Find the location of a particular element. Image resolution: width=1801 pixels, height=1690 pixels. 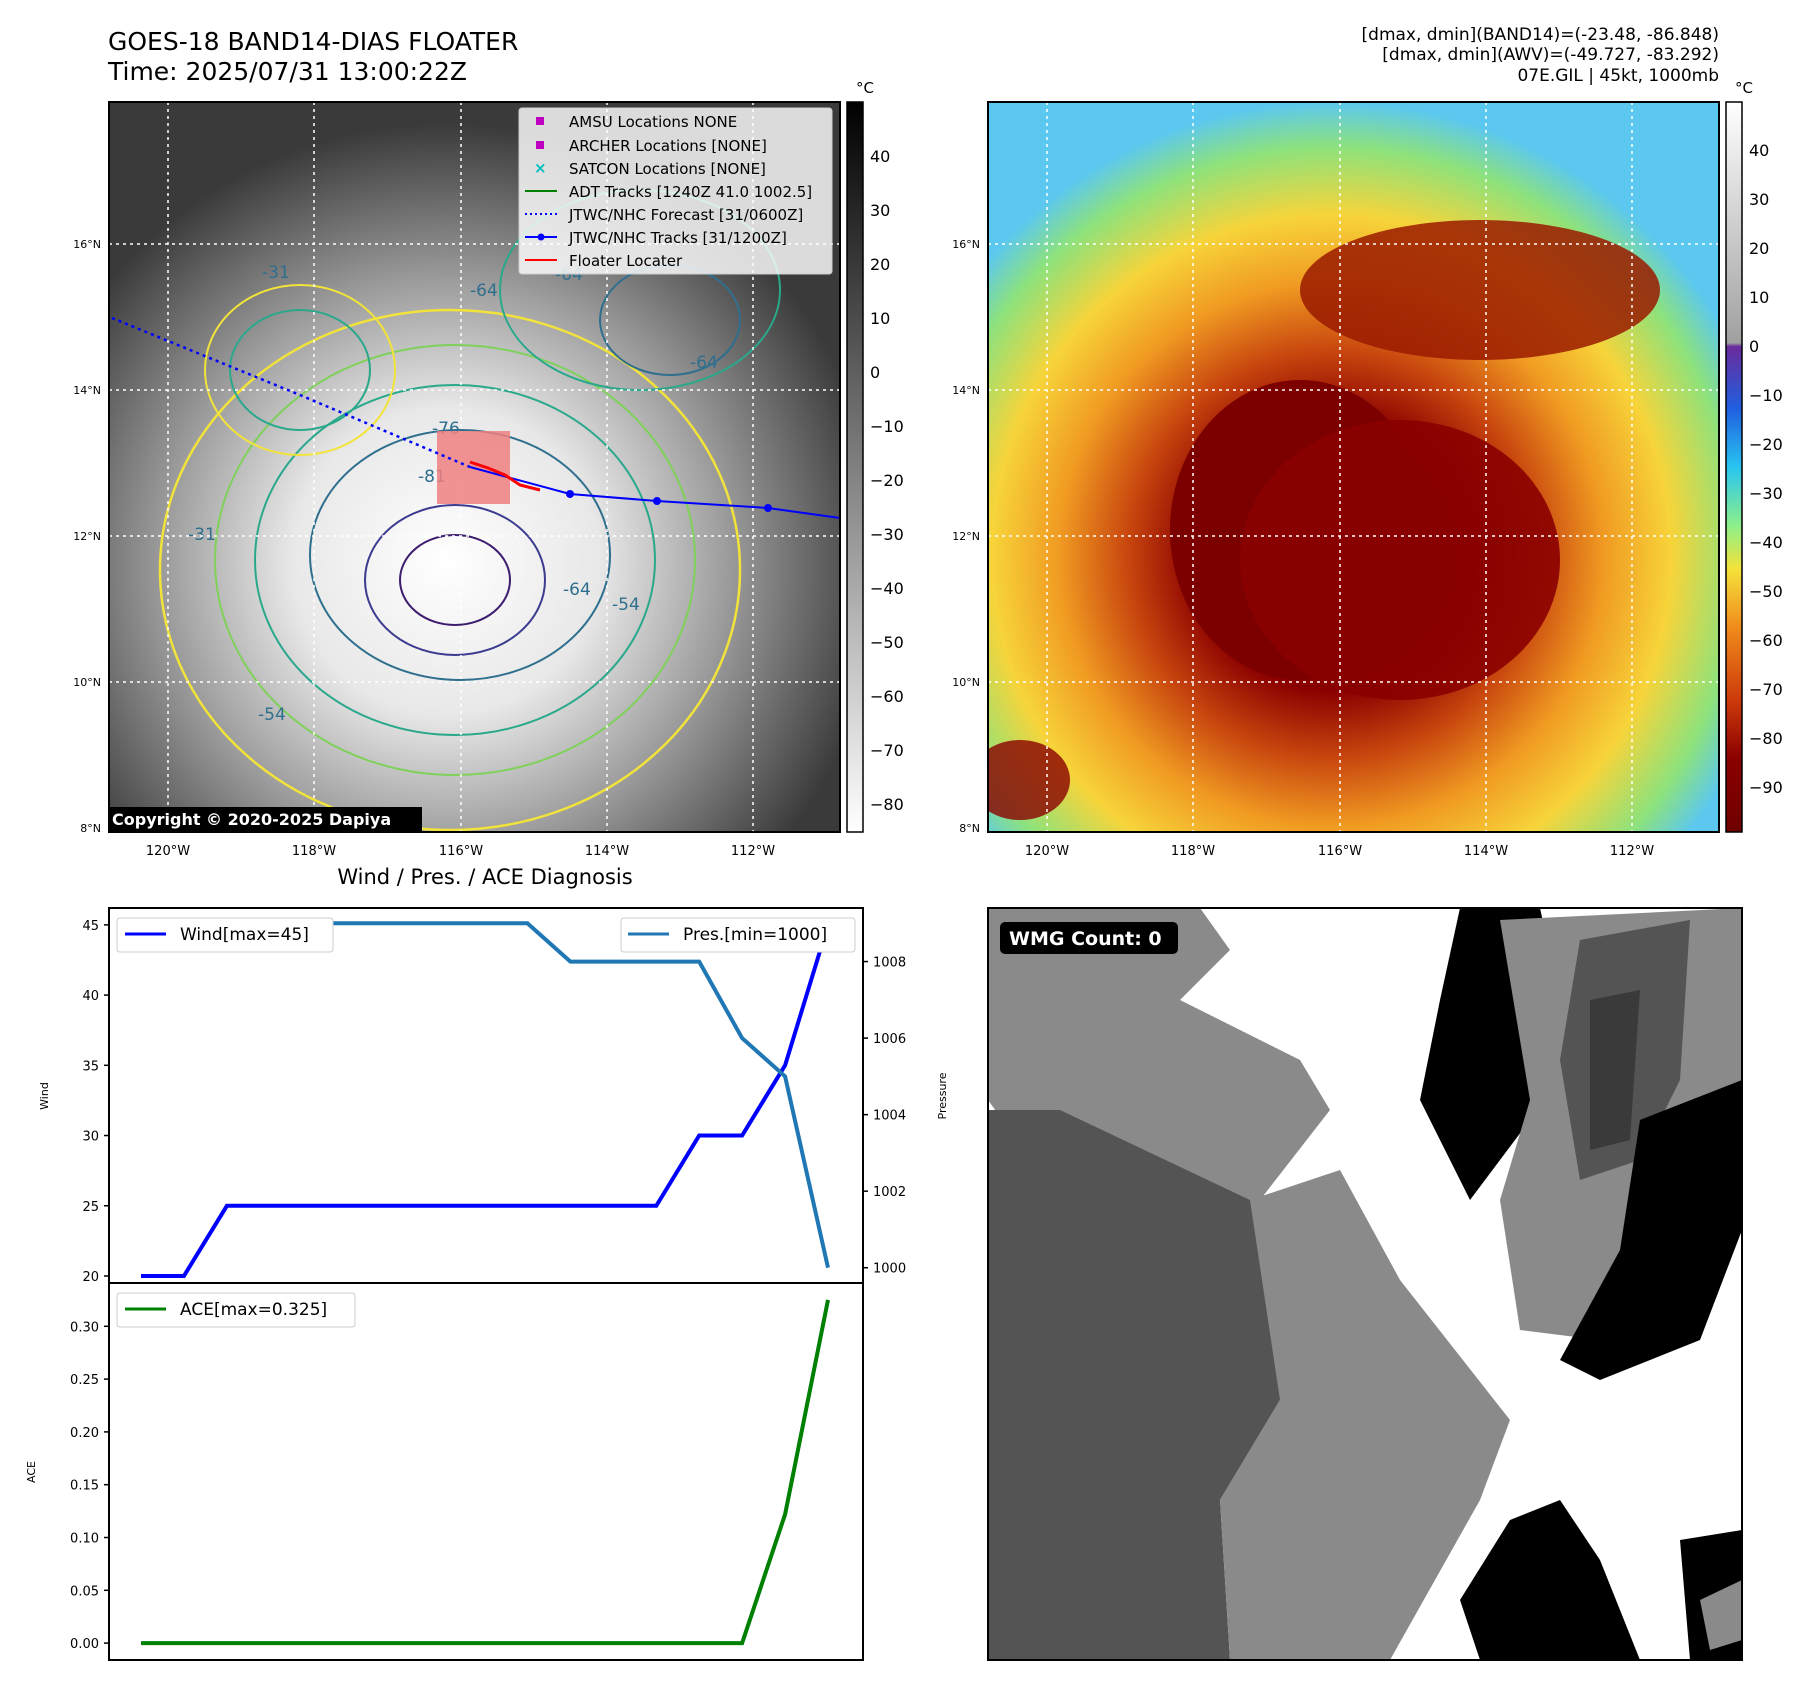

lat-label: 14°N is located at coordinates (87, 390).